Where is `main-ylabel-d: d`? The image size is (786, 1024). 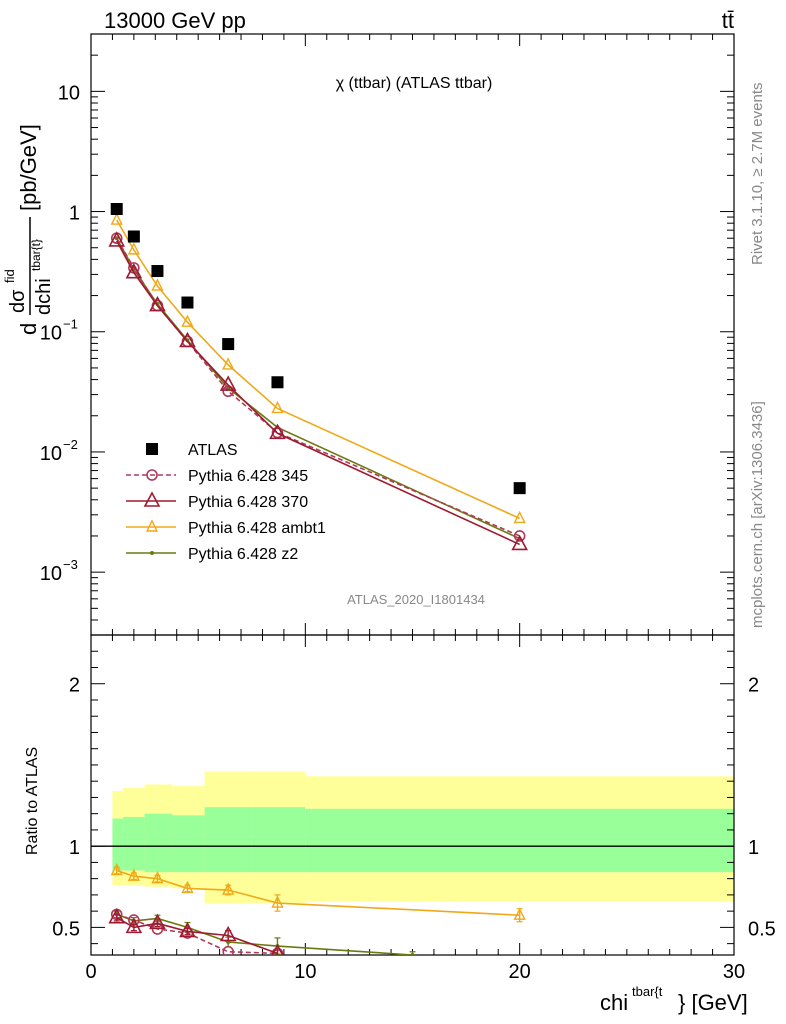 main-ylabel-d: d is located at coordinates (28, 329).